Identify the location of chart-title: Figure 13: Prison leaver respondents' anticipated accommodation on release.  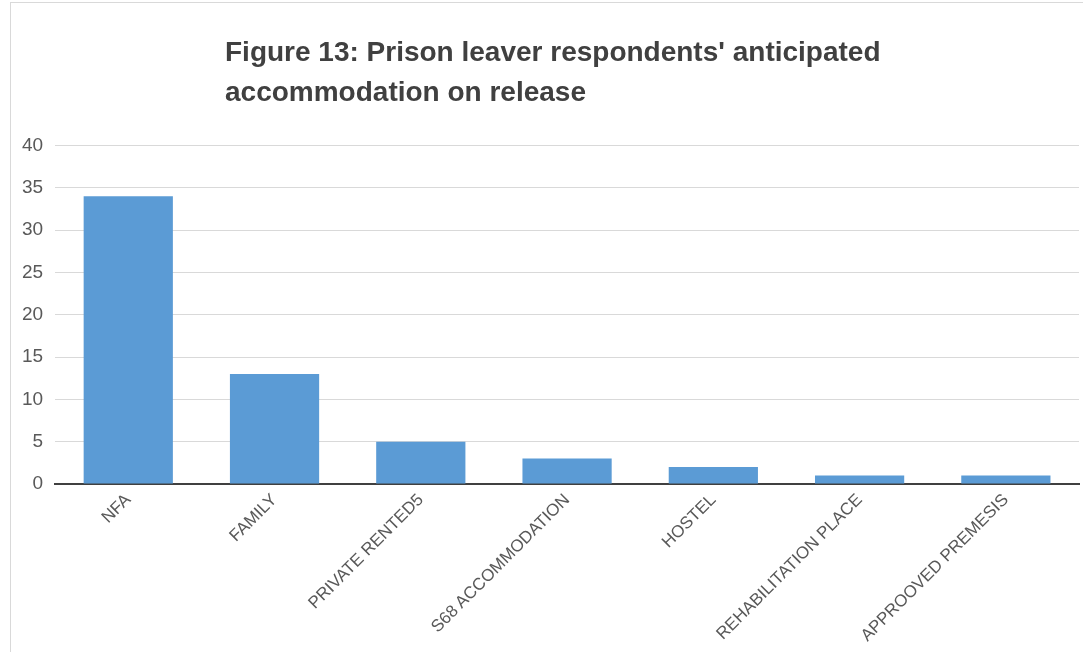
(553, 72).